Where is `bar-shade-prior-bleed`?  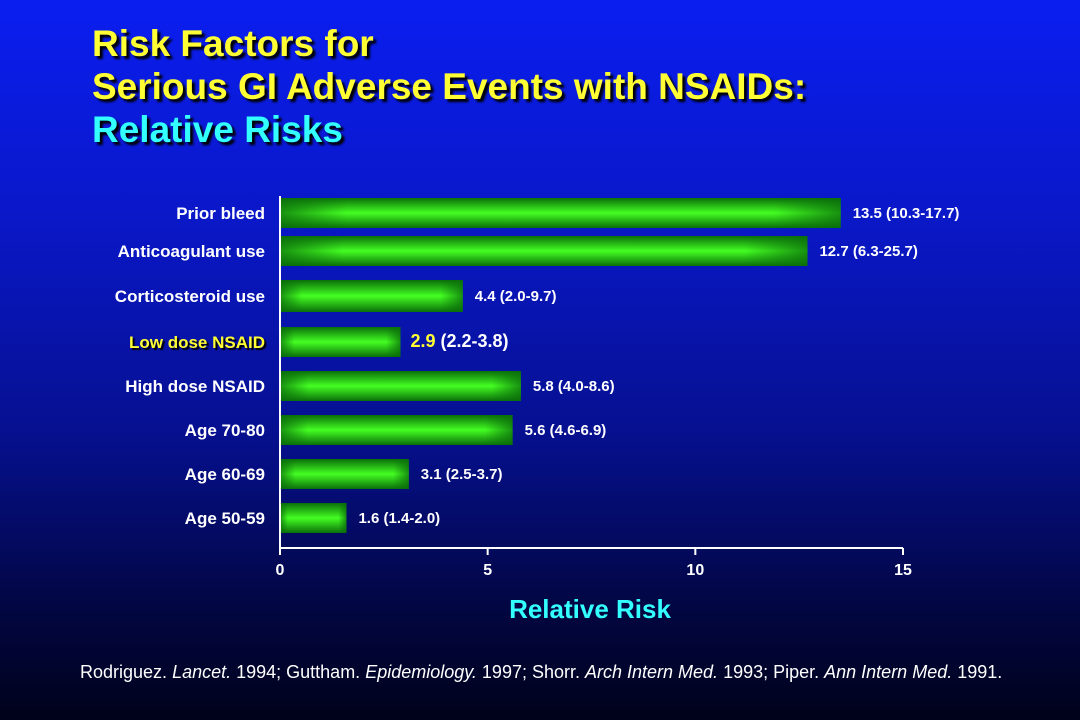
bar-shade-prior-bleed is located at coordinates (560, 213).